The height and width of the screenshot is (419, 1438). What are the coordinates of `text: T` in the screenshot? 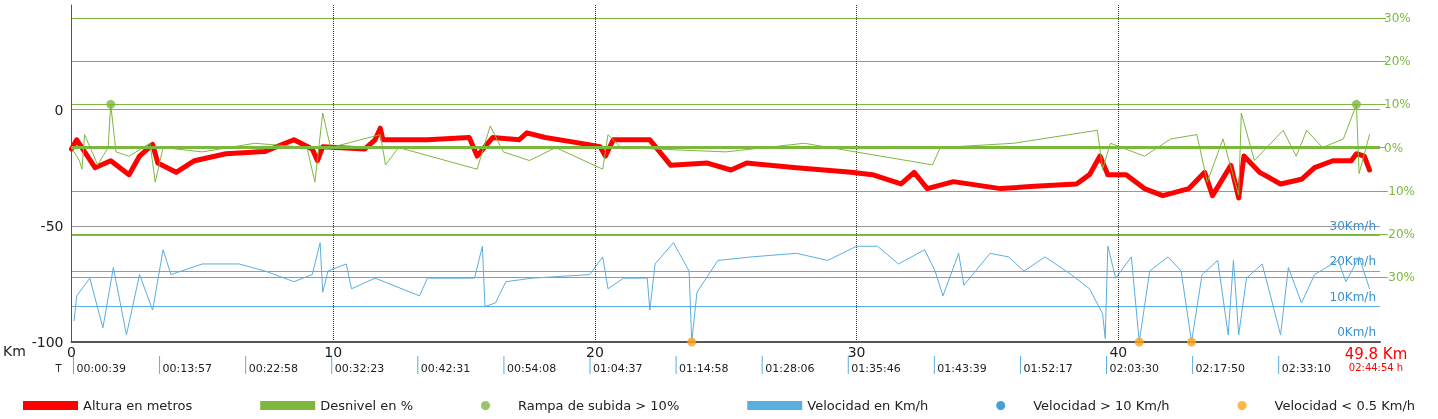 It's located at (58, 368).